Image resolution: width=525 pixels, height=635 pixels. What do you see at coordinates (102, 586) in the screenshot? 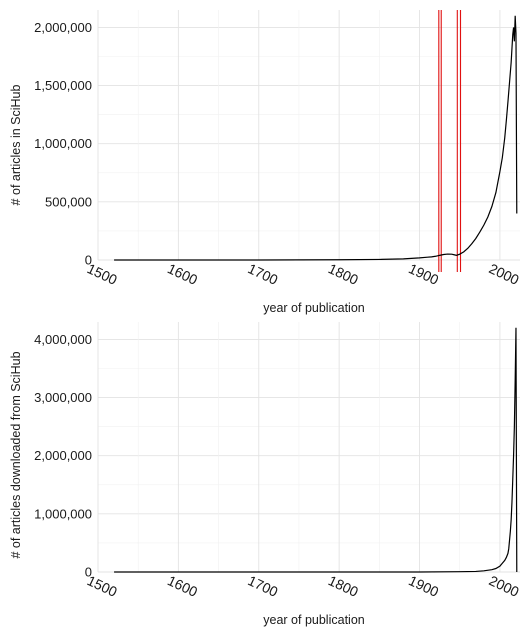
I see `bottom-panel-x-tick-label: 1500` at bounding box center [102, 586].